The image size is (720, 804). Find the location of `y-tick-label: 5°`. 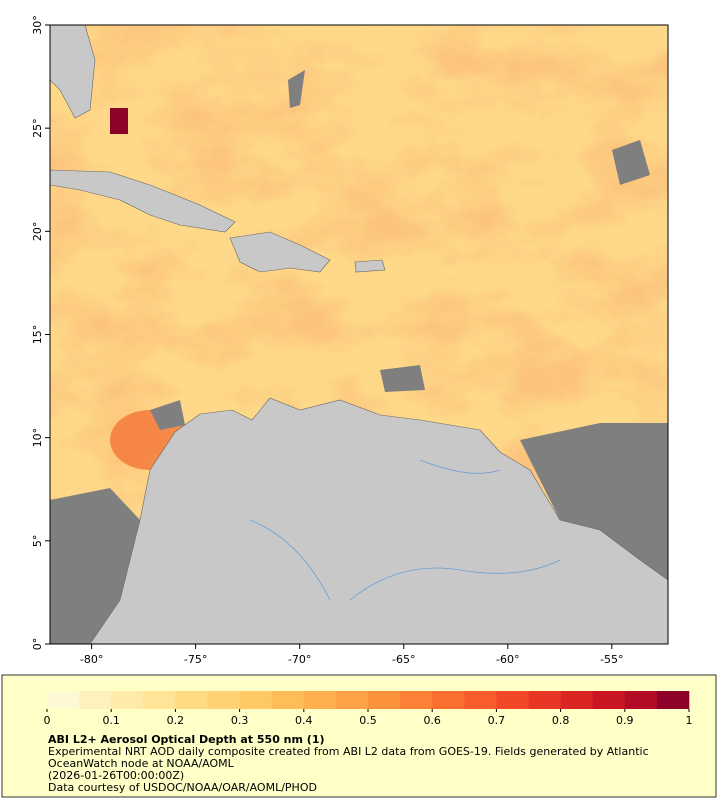

y-tick-label: 5° is located at coordinates (37, 541).